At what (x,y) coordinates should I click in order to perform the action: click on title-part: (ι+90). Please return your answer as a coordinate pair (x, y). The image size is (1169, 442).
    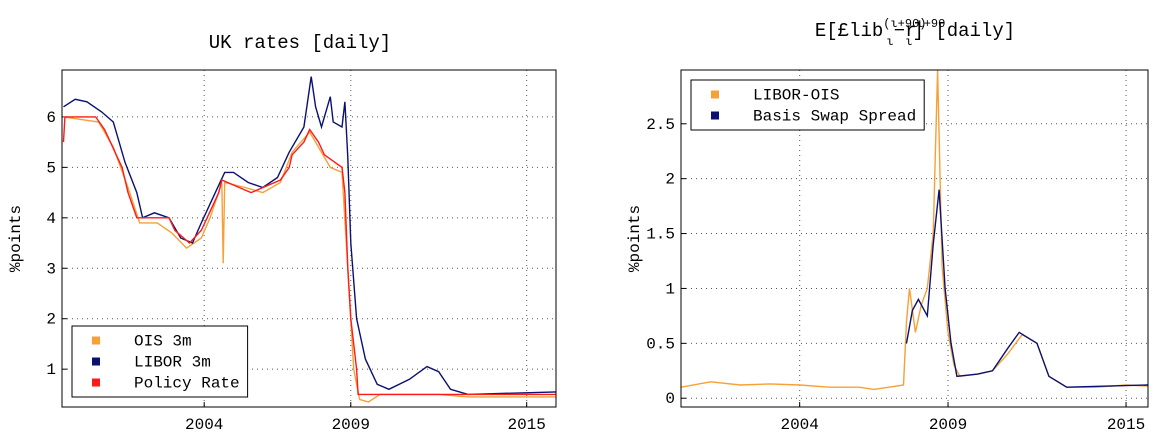
    Looking at the image, I should click on (904, 24).